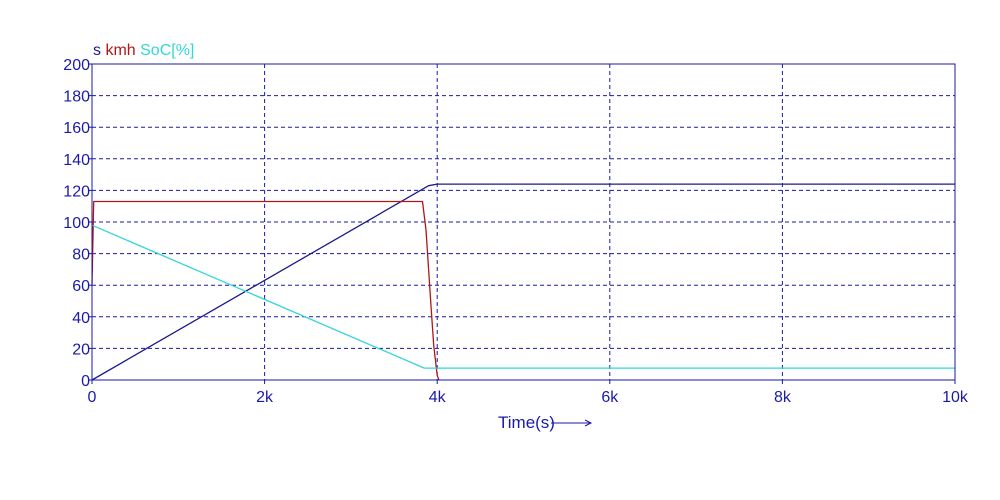 Image resolution: width=1000 pixels, height=500 pixels. I want to click on y-tick-label: 120, so click(76, 191).